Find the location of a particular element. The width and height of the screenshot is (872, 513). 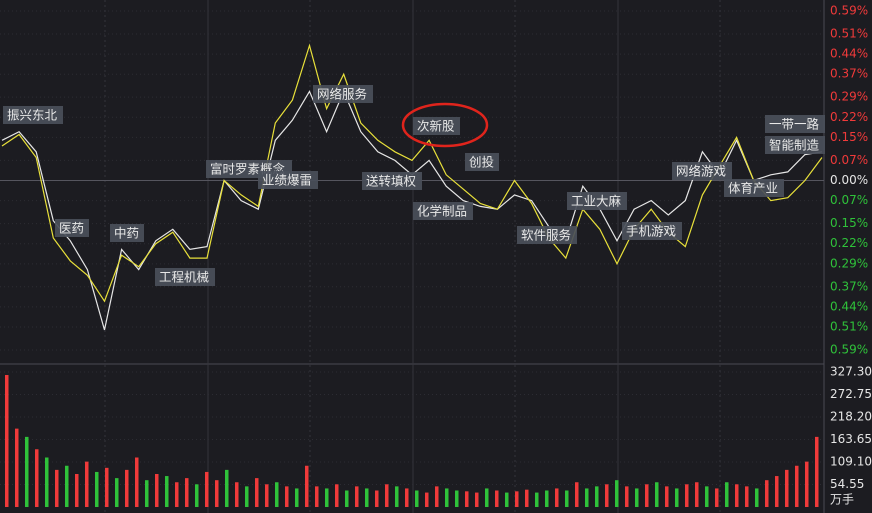

highlight-circle is located at coordinates (445, 125).